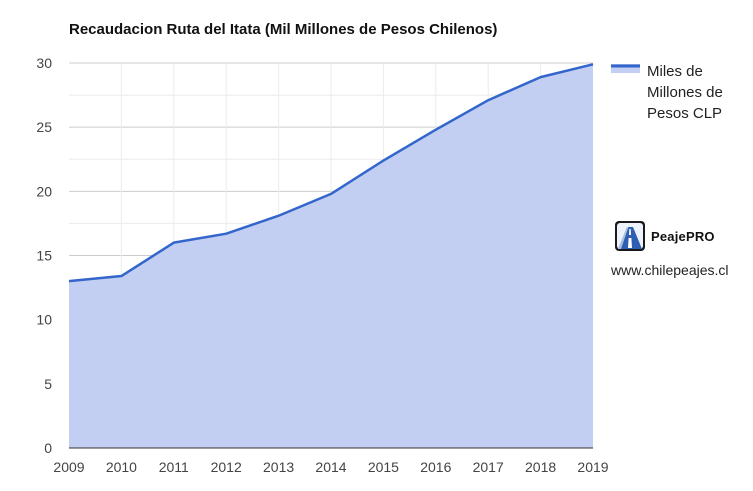 Image resolution: width=753 pixels, height=491 pixels. What do you see at coordinates (683, 236) in the screenshot?
I see `brand-name: PeajePRO` at bounding box center [683, 236].